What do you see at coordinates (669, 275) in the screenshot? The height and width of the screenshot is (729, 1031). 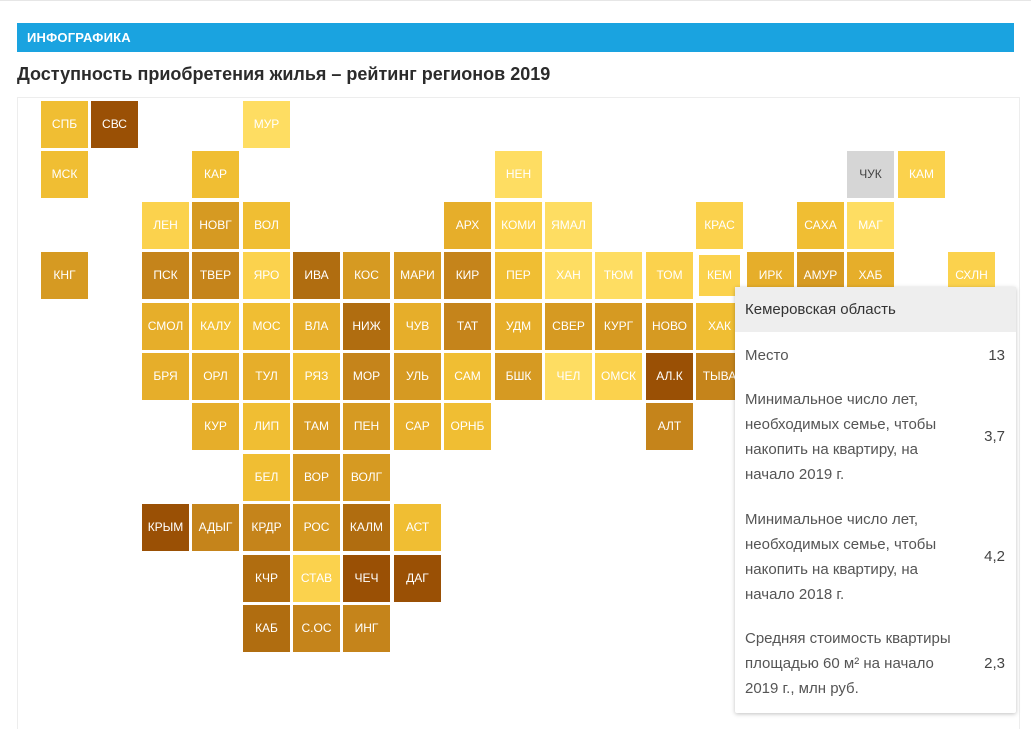 I see `region-tile: ТОМ` at bounding box center [669, 275].